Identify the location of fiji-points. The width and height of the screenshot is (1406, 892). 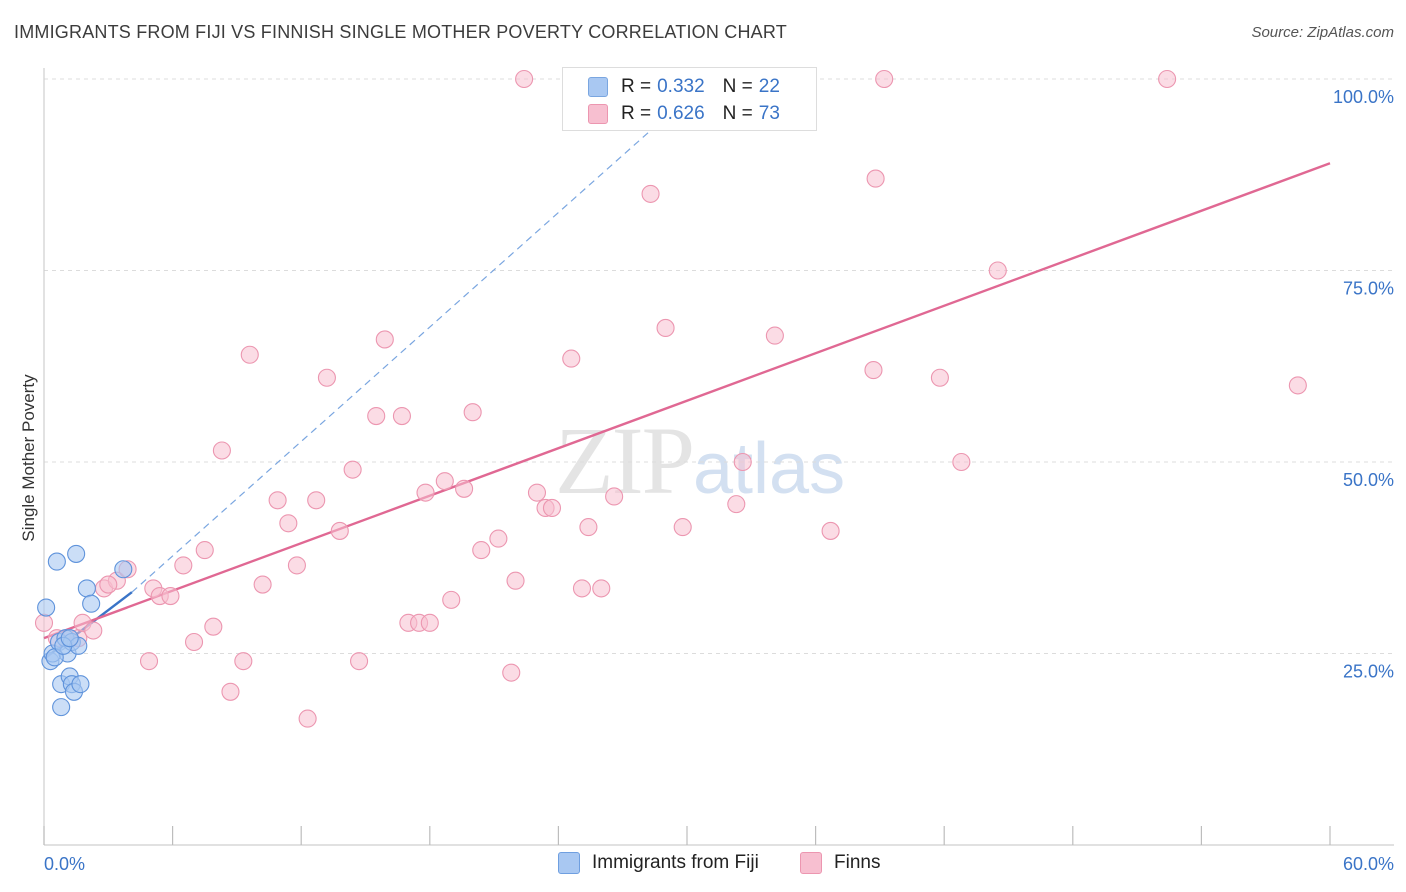
(85, 630).